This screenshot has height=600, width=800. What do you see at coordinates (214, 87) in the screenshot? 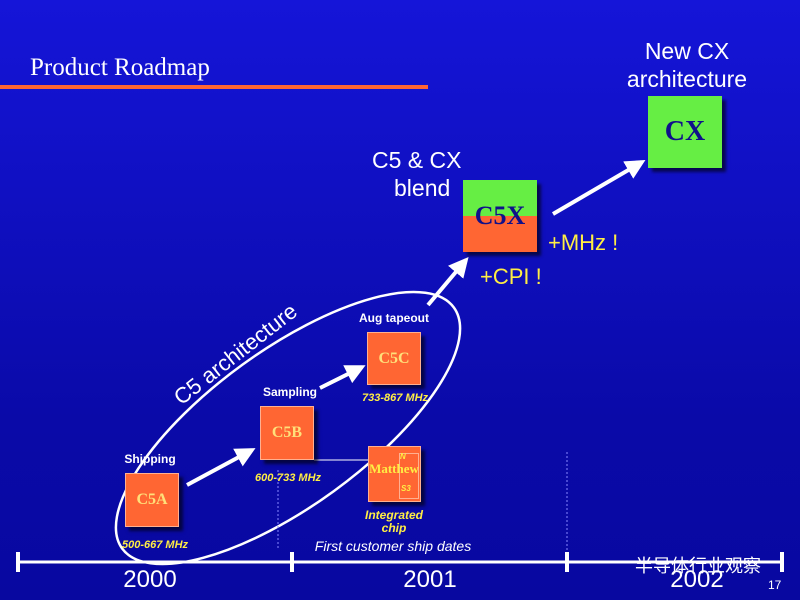
I see `title-rule` at bounding box center [214, 87].